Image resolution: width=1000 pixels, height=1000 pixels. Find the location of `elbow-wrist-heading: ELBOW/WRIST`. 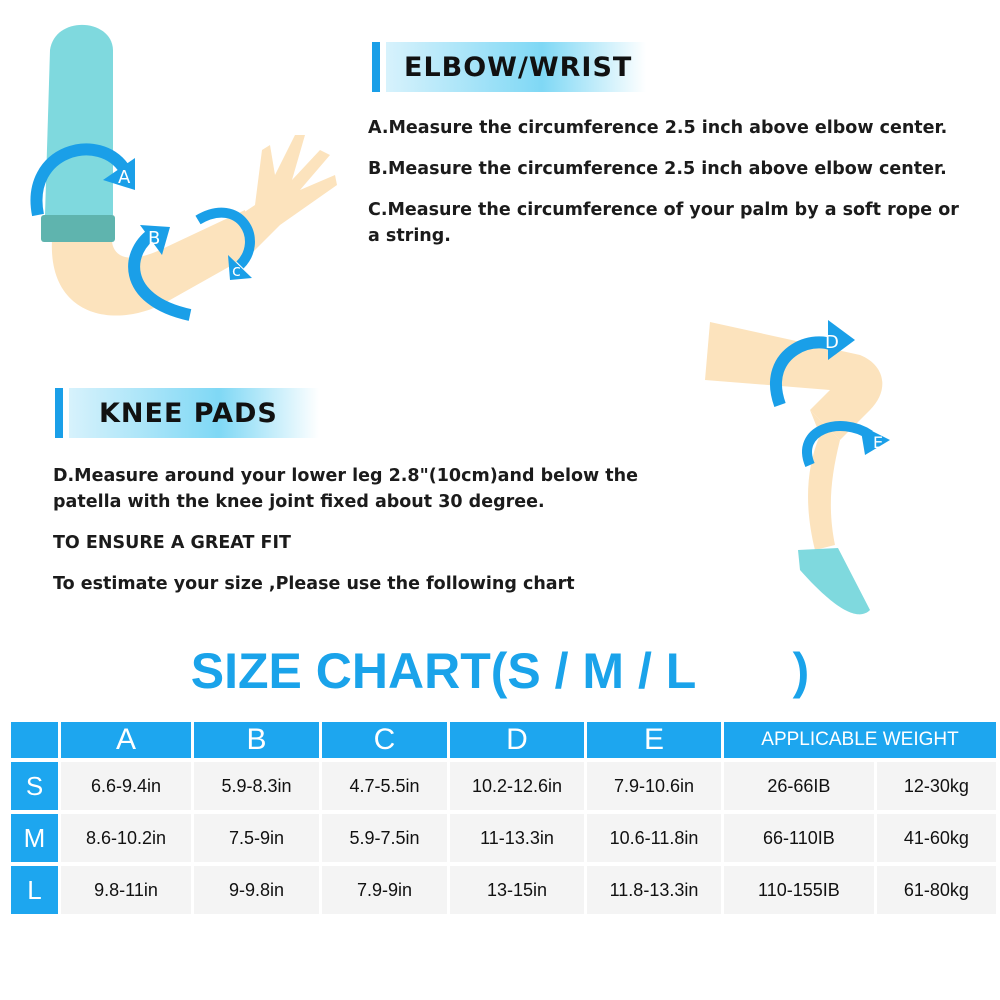

elbow-wrist-heading: ELBOW/WRIST is located at coordinates (509, 67).